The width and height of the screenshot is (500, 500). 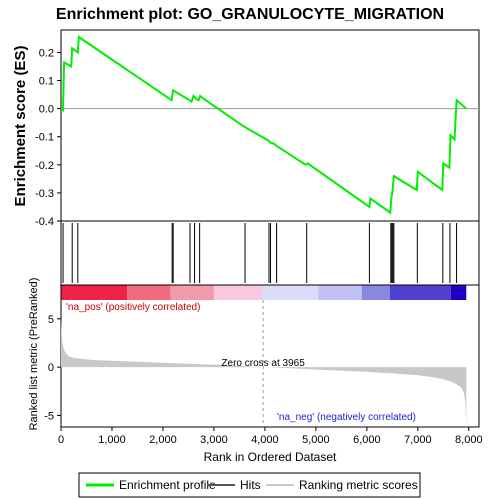 What do you see at coordinates (163, 440) in the screenshot?
I see `x-tick-label: 2,000` at bounding box center [163, 440].